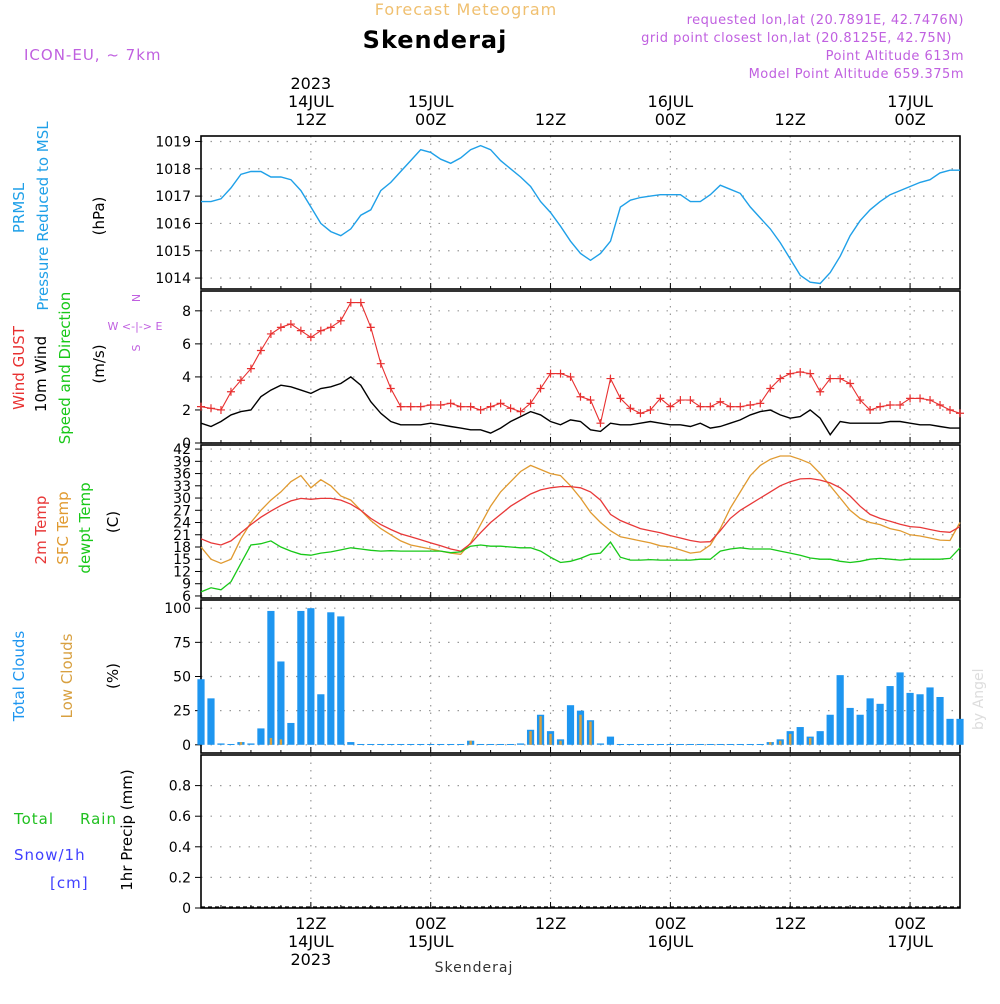  What do you see at coordinates (979, 699) in the screenshot?
I see `watermark: by Angel` at bounding box center [979, 699].